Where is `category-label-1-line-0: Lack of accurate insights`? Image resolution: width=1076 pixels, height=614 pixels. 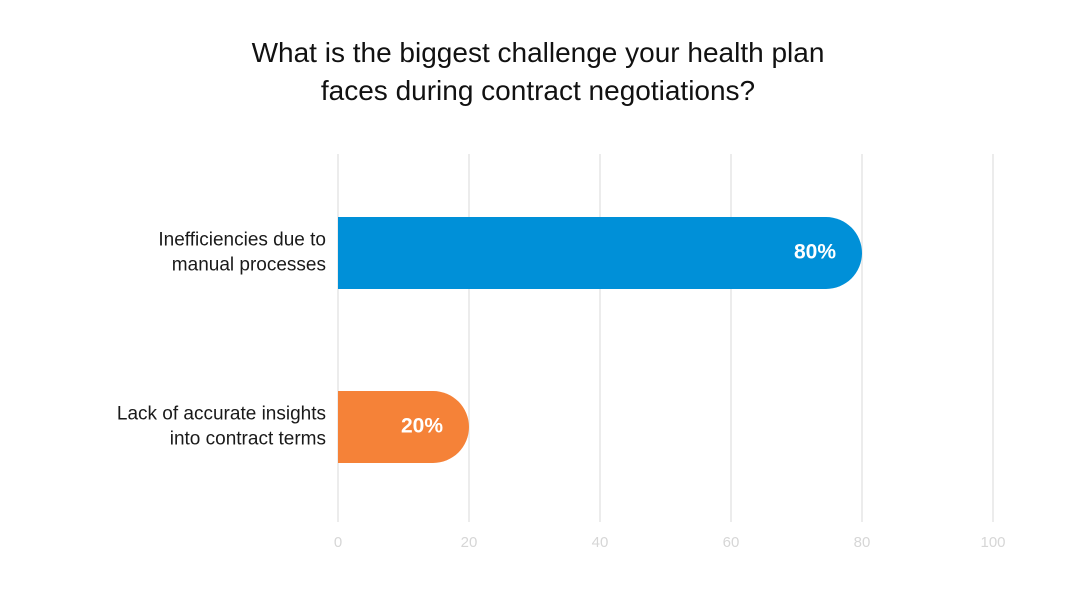
category-label-1-line-0: Lack of accurate insights is located at coordinates (221, 414).